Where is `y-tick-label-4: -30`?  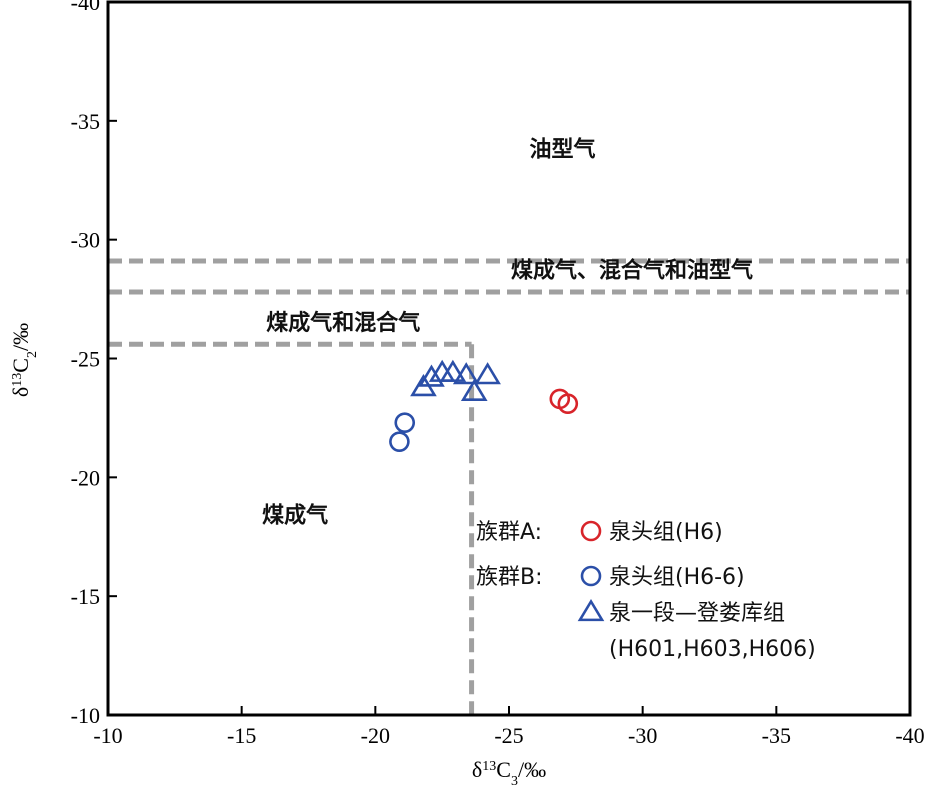 y-tick-label-4: -30 is located at coordinates (85, 240).